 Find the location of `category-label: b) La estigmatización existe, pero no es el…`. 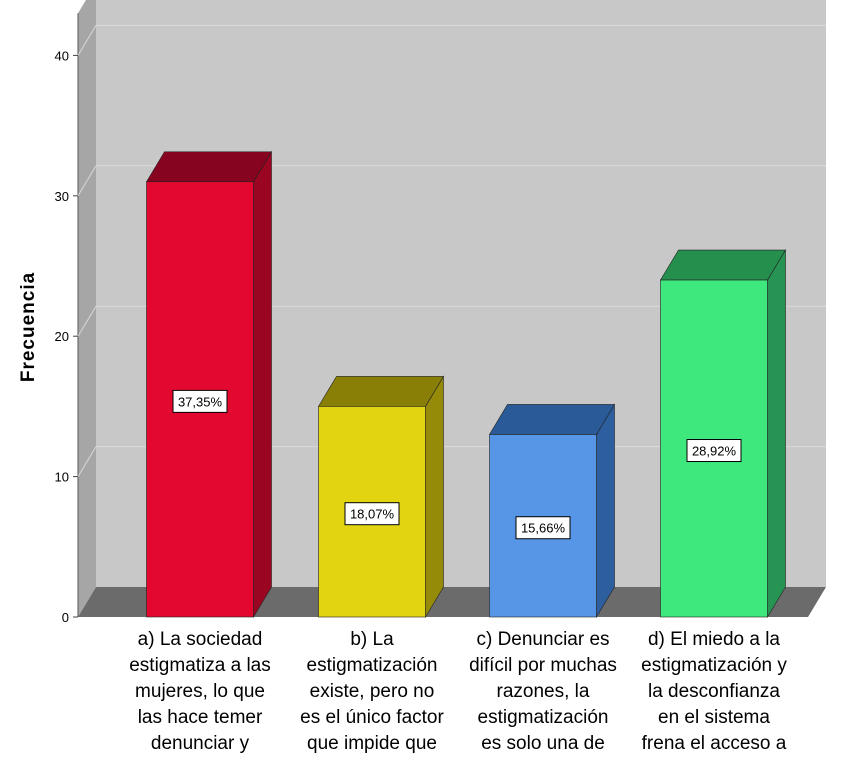

category-label: b) La estigmatización existe, pero no es el… is located at coordinates (372, 691).